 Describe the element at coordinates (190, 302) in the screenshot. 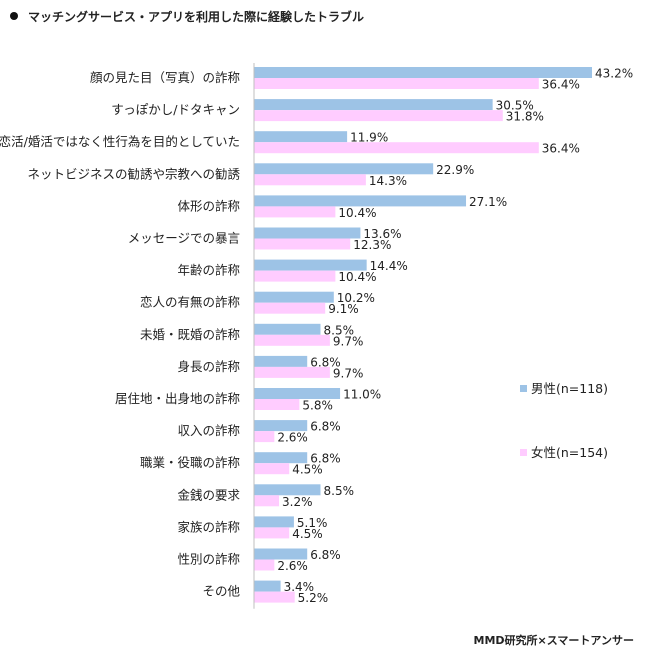

I see `category-label: 恋人の有無の詐称` at that location.